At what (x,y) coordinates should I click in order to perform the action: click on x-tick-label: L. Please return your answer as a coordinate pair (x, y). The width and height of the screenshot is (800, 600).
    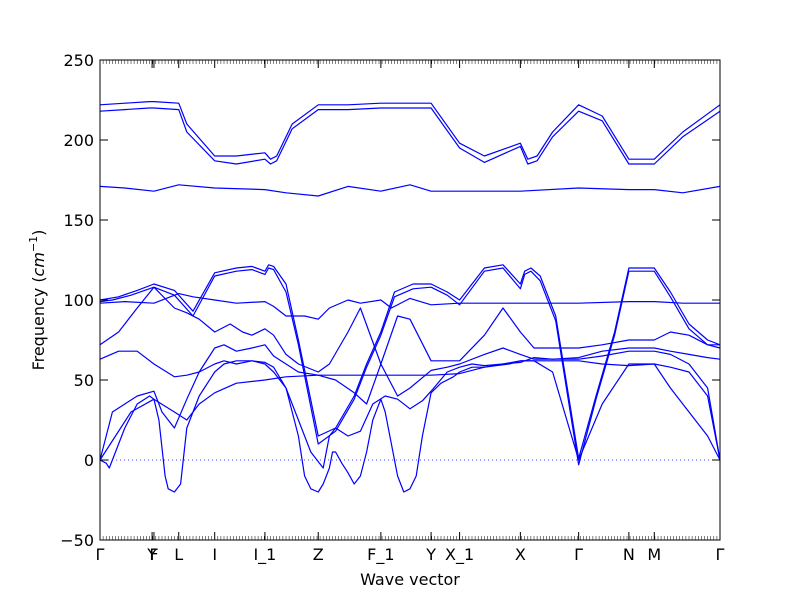
    Looking at the image, I should click on (178, 554).